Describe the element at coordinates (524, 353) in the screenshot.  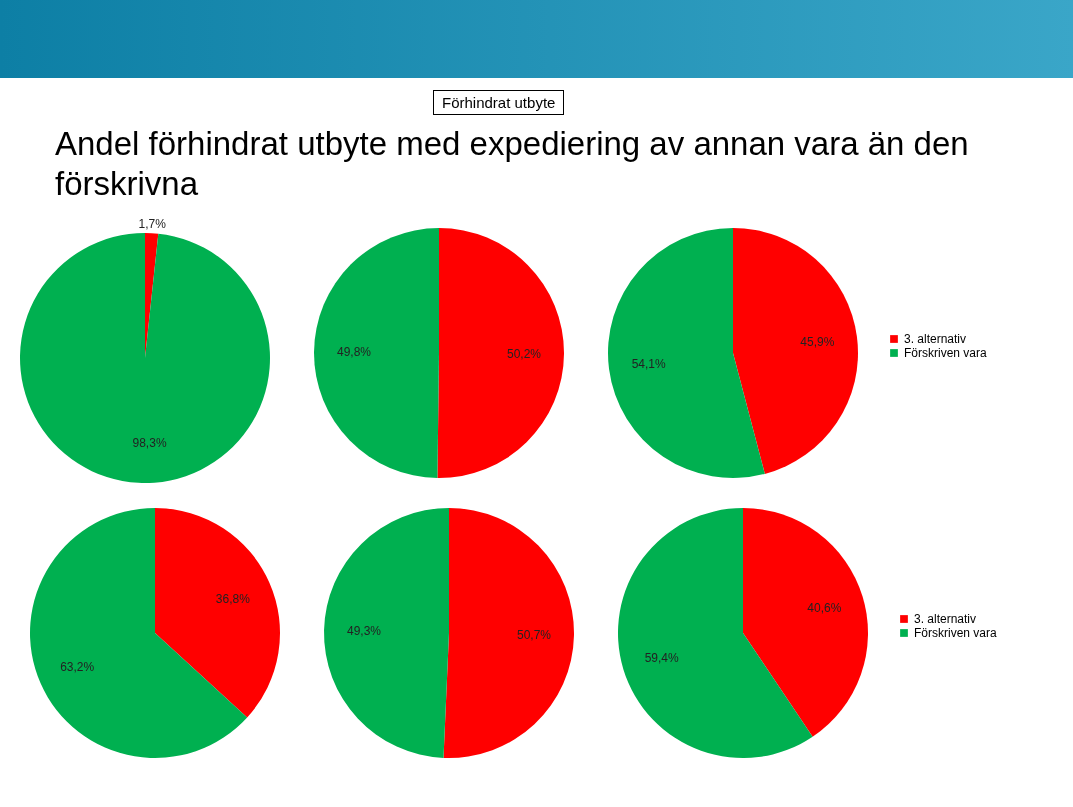
I see `data-label: 50,2%` at that location.